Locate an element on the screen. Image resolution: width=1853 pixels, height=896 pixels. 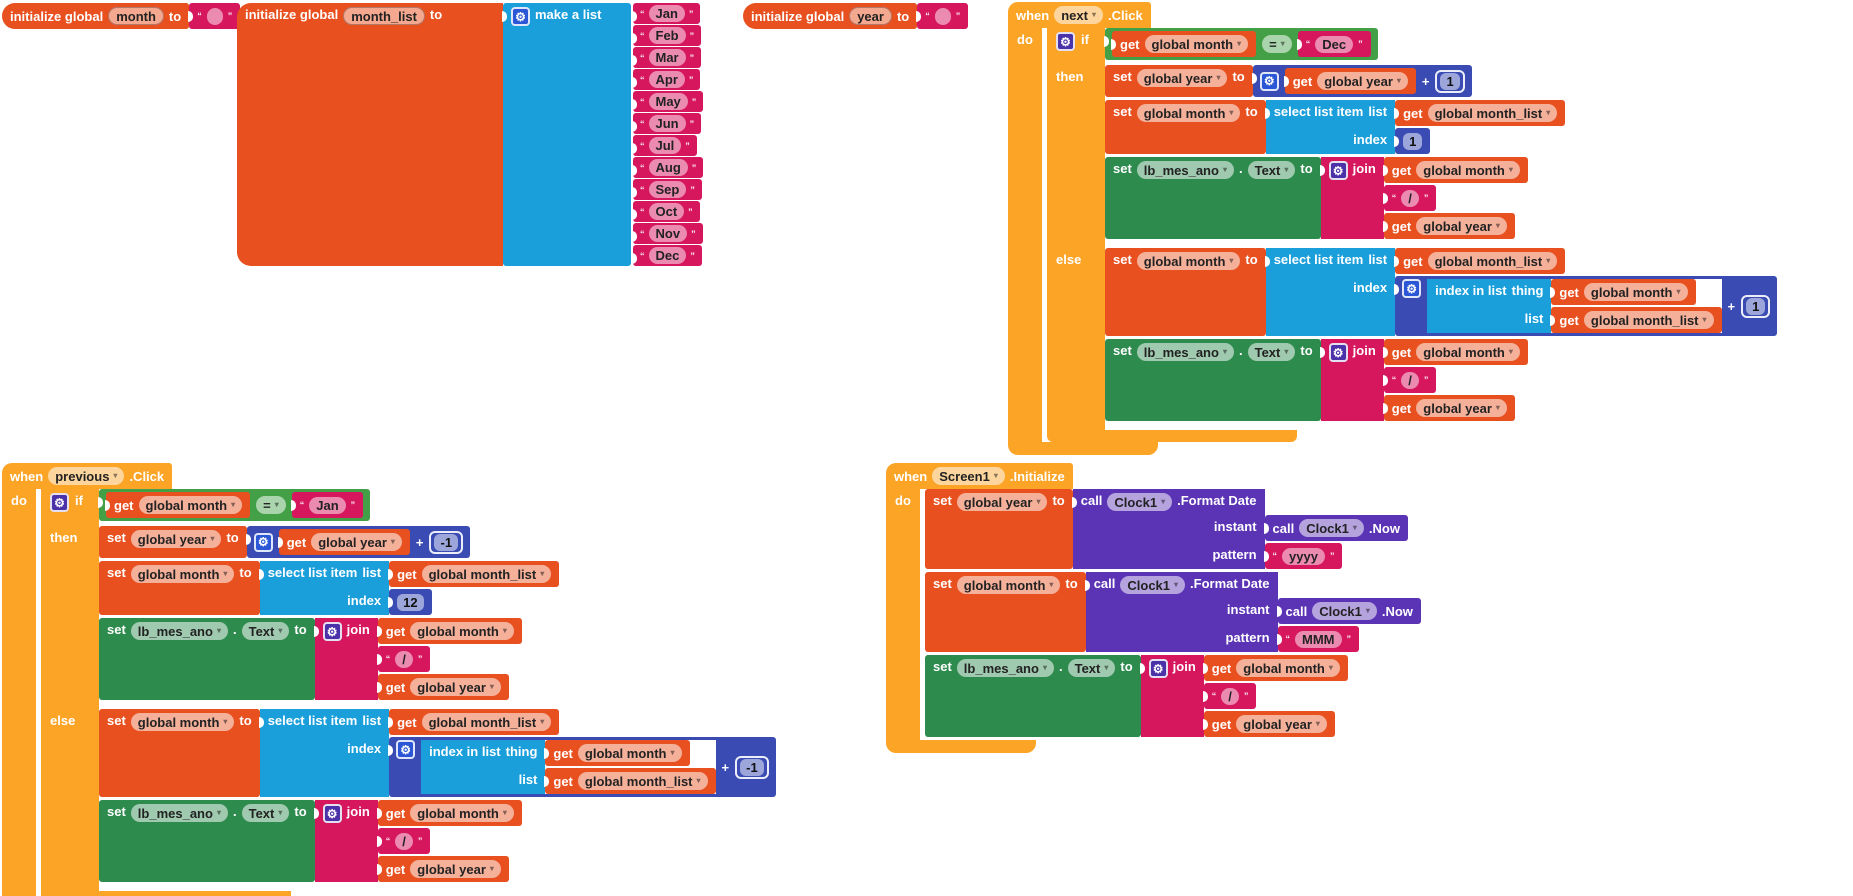
number-field: 12 is located at coordinates (410, 602).